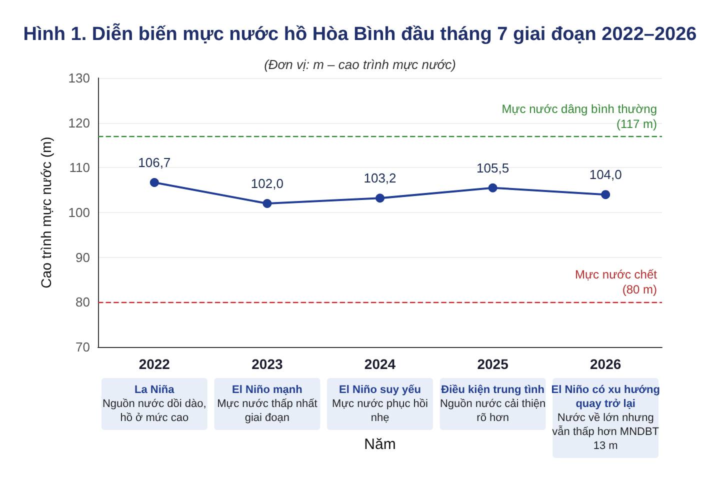 The image size is (720, 480). Describe the element at coordinates (154, 364) in the screenshot. I see `x-tick-label: 2022` at that location.